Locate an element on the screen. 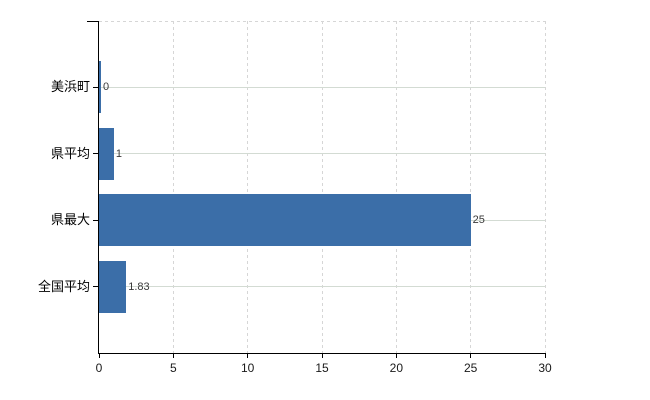 Image resolution: width=650 pixels, height=400 pixels. bar-value-label: 25 is located at coordinates (478, 220).